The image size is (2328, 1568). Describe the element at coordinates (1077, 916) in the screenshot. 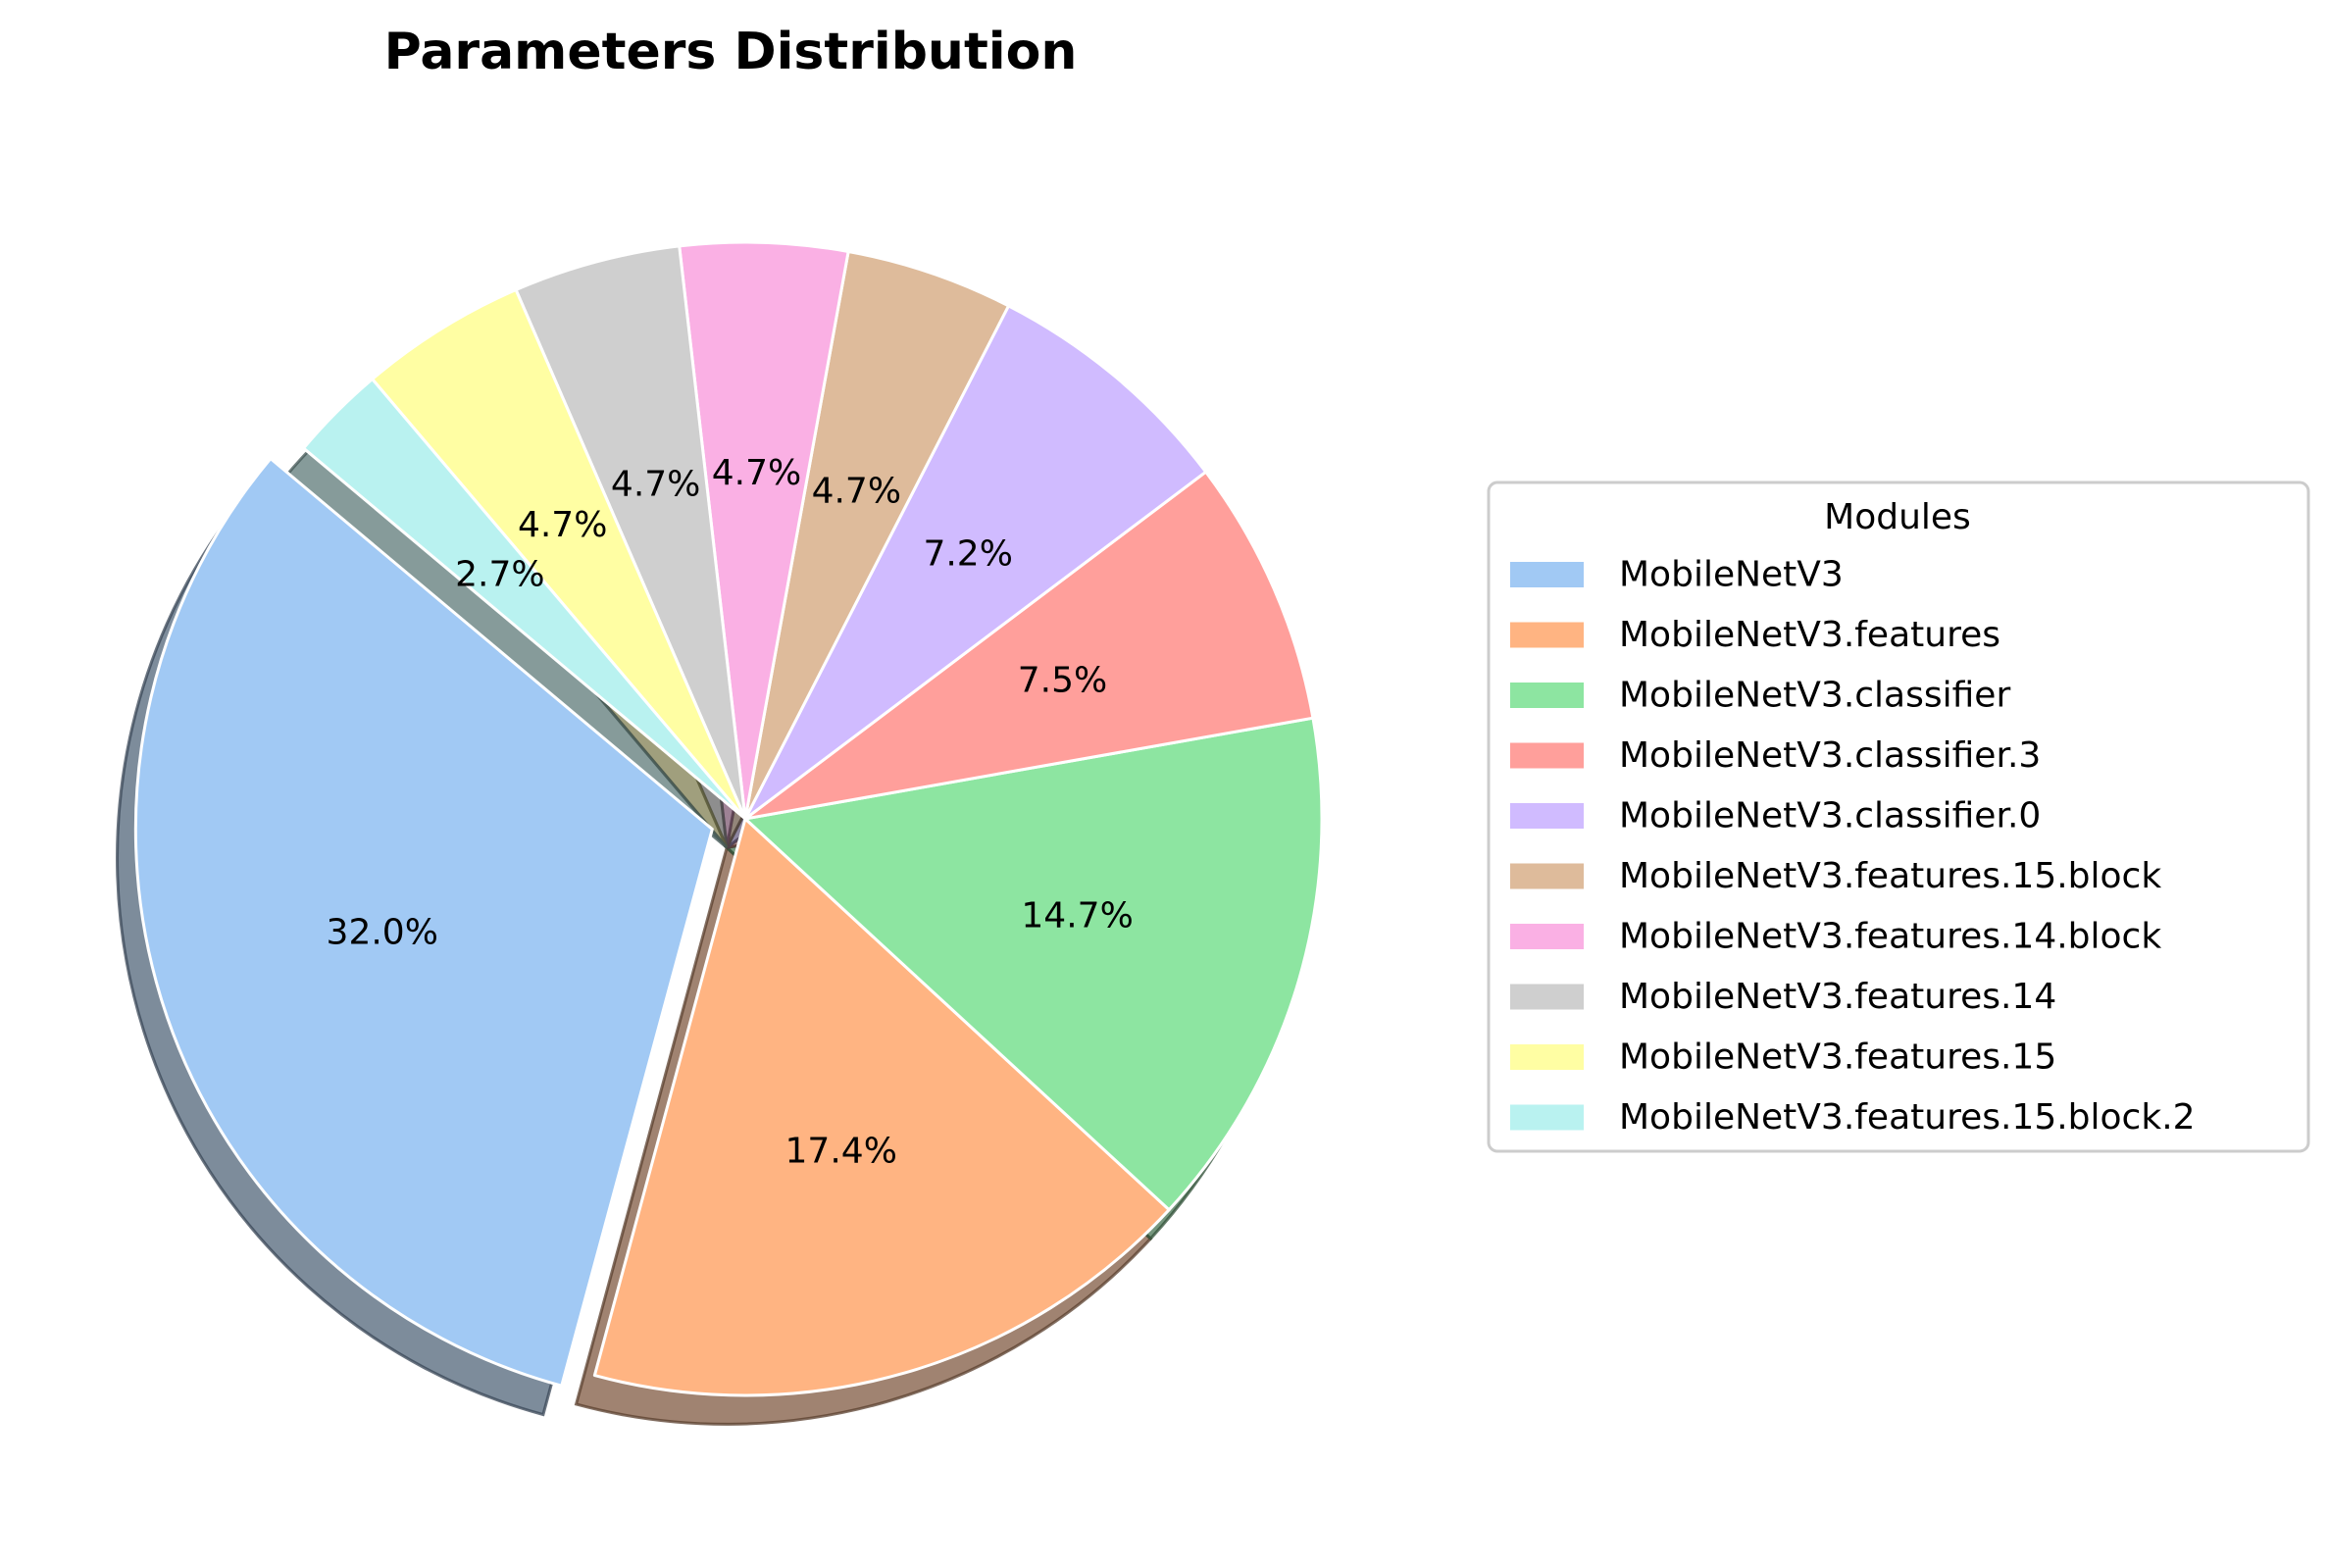

I see `percent-label-mobilenetv3-classifier: 14.7%` at that location.